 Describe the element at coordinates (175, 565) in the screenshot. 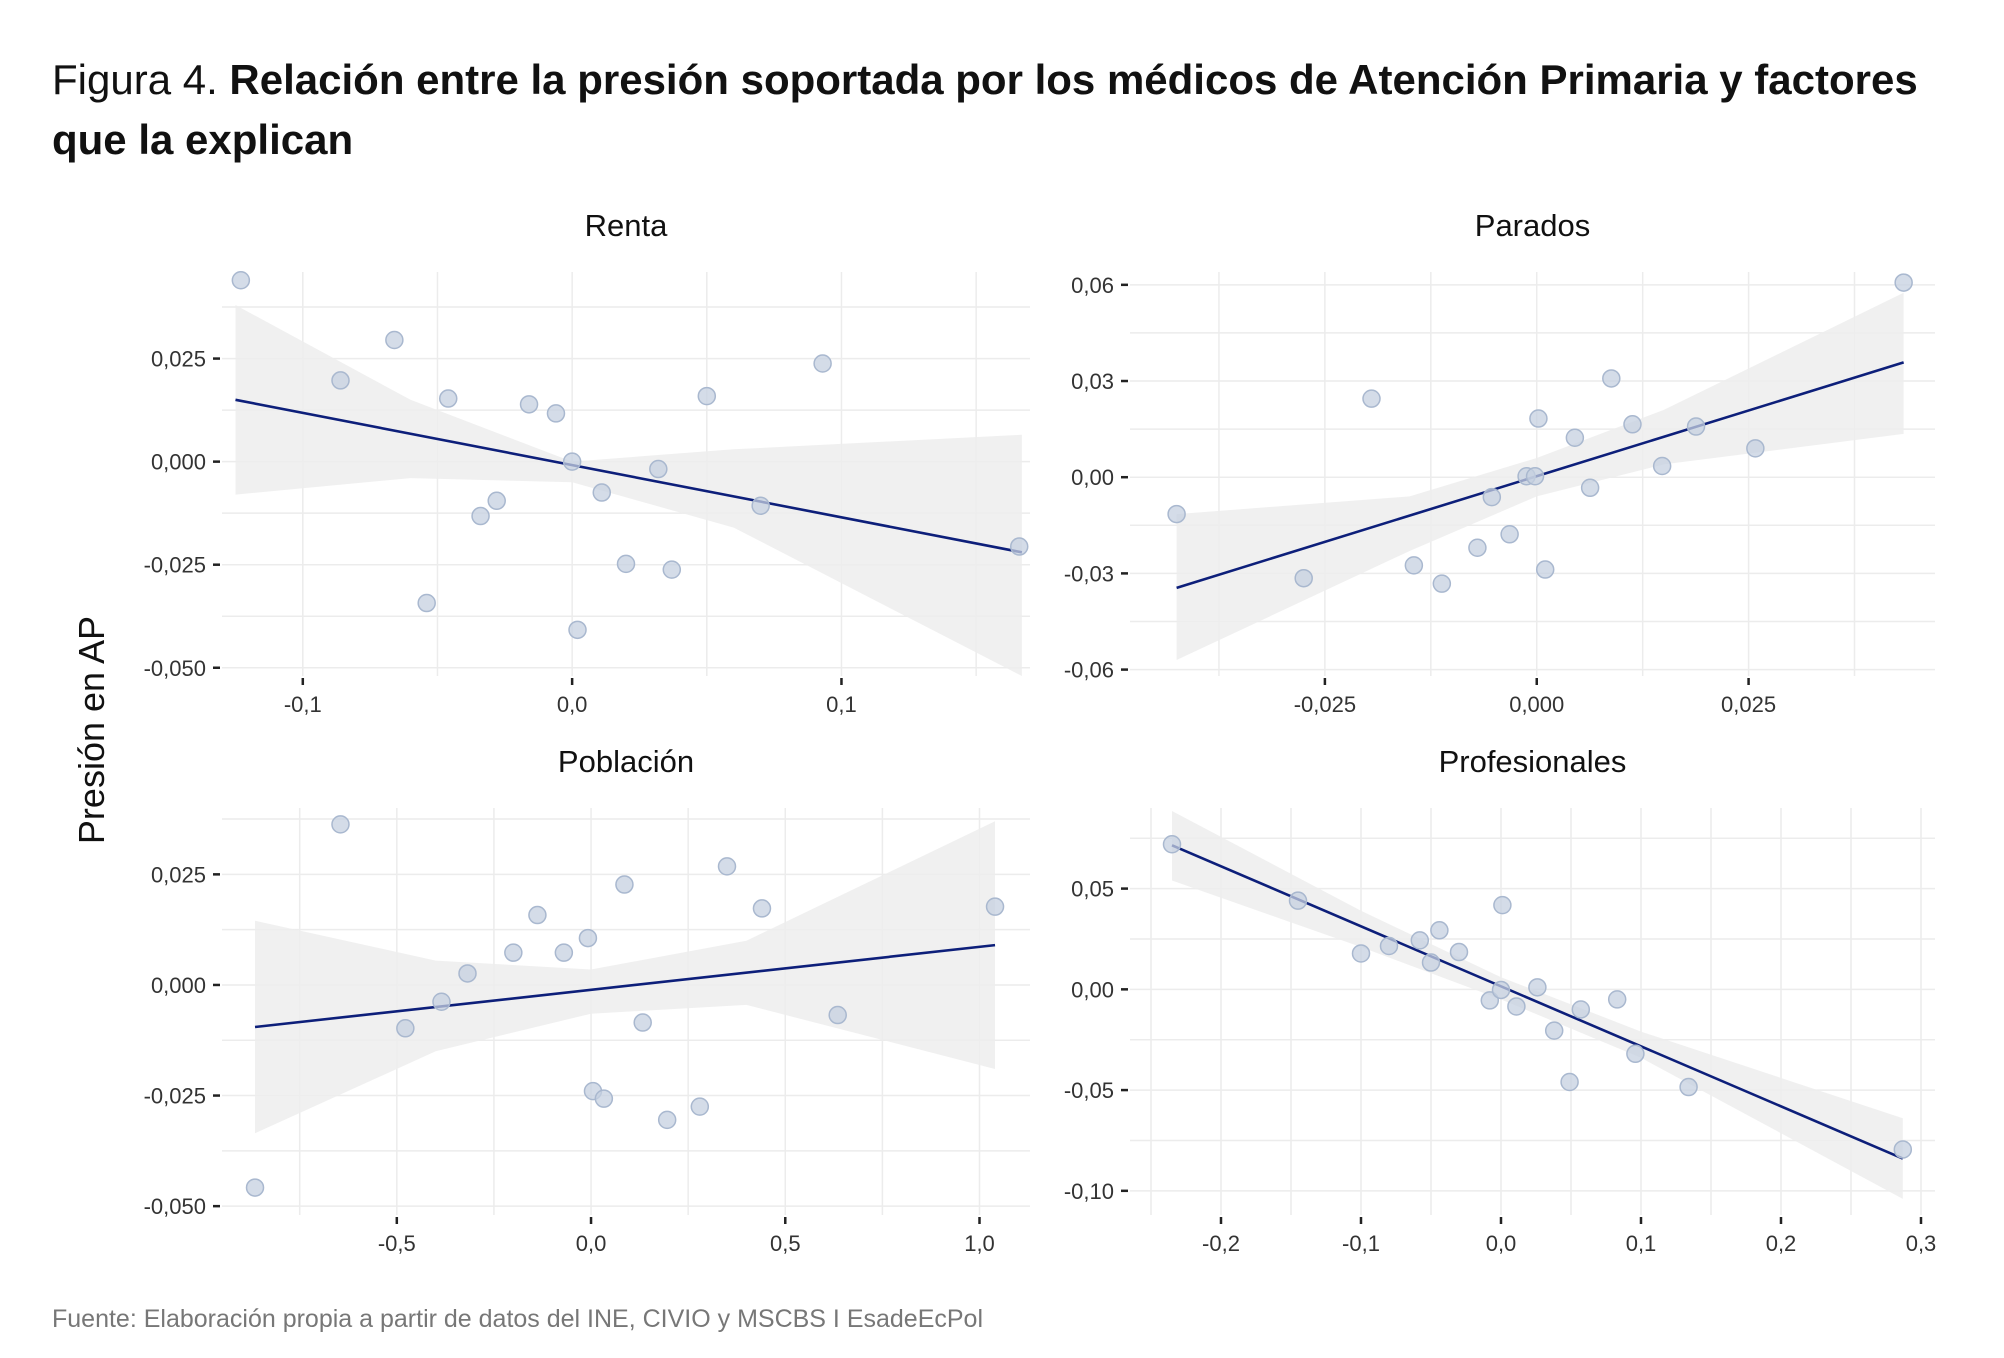

I see `y-tick-label: -0,025` at that location.